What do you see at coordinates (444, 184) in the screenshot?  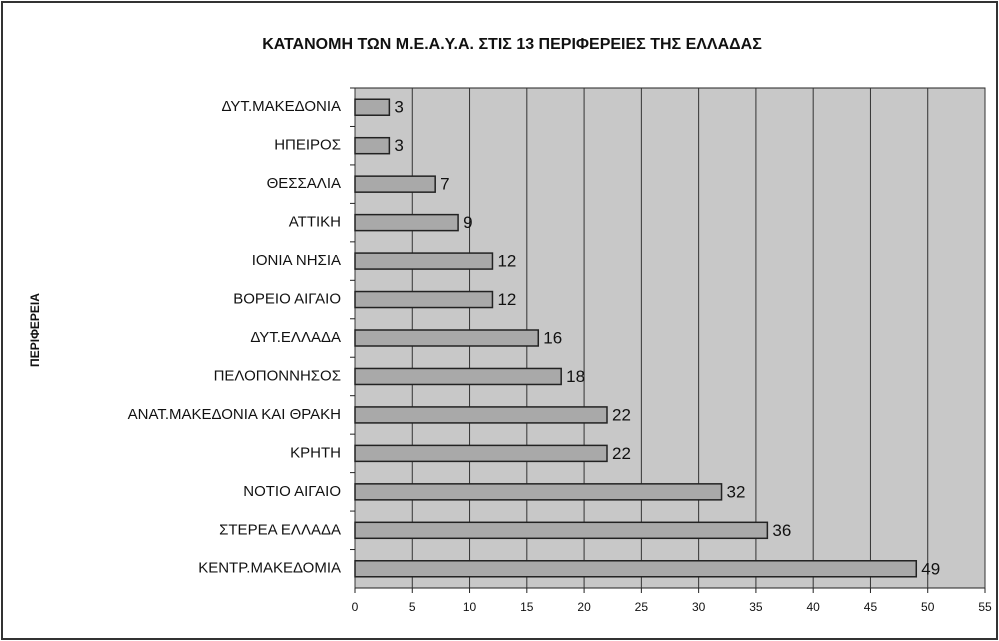 I see `data-label: 7` at bounding box center [444, 184].